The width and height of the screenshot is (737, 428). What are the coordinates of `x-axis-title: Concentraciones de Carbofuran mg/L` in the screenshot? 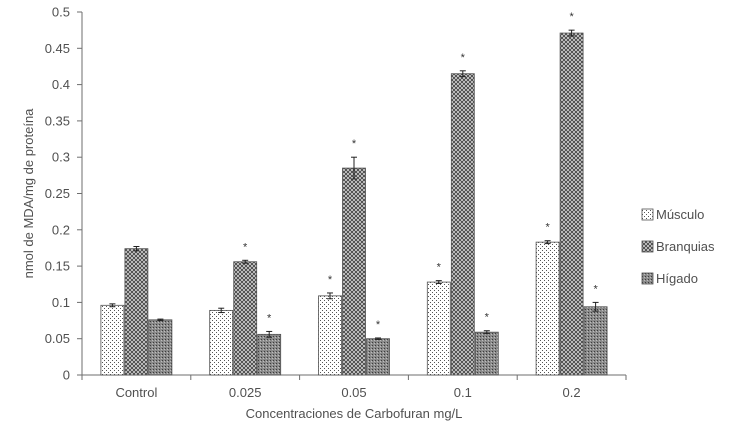 It's located at (354, 413).